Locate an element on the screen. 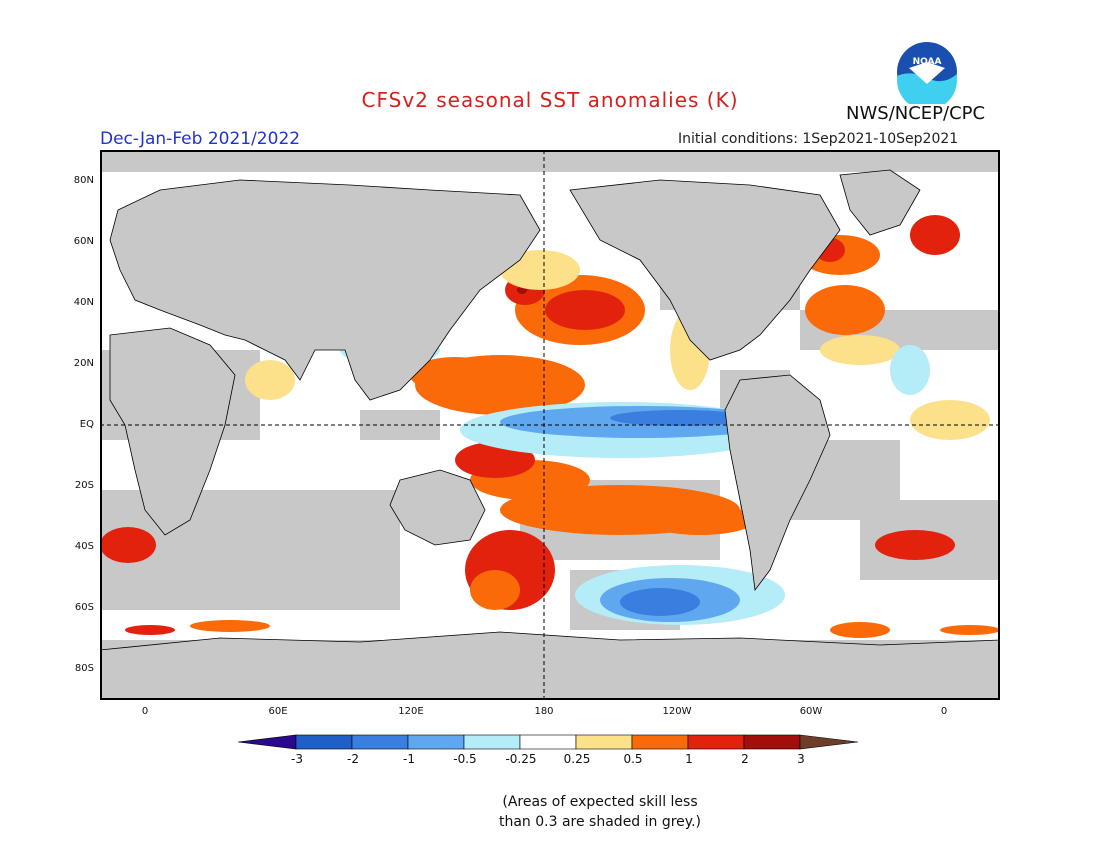  agency-label: NWS/NCEP/CPC is located at coordinates (916, 113).